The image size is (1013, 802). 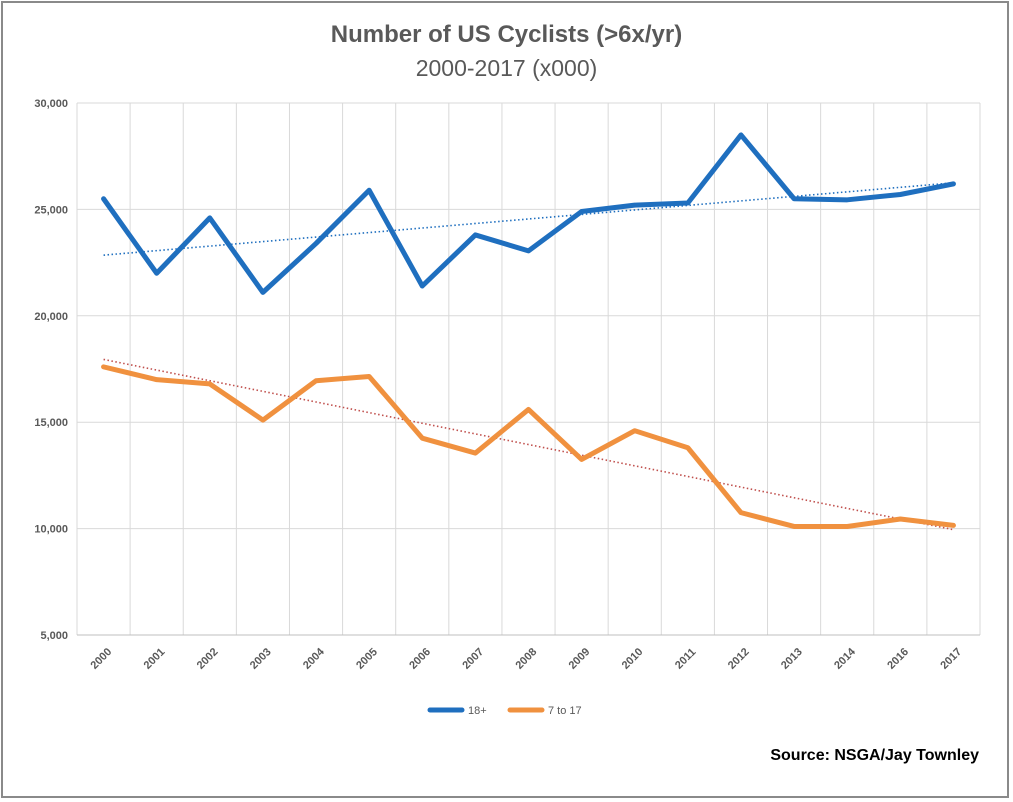 I want to click on x-tick-label: 2014, so click(x=845, y=658).